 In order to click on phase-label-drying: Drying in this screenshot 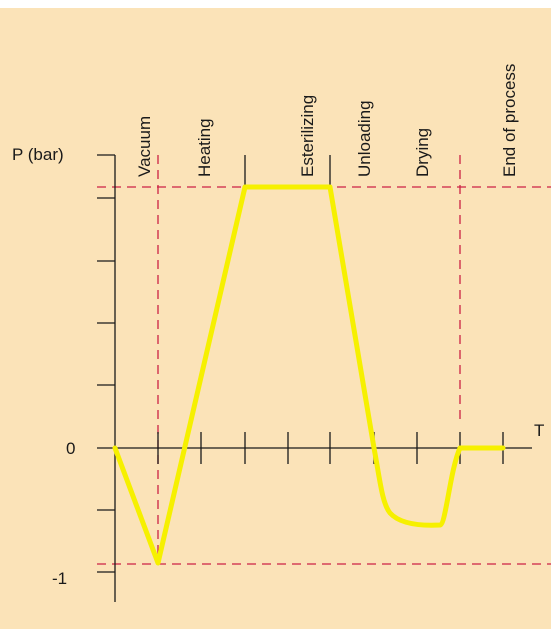, I will do `click(422, 152)`.